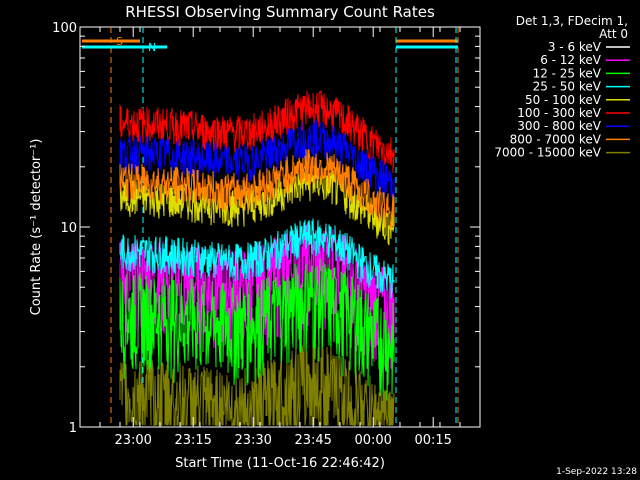  Describe the element at coordinates (571, 60) in the screenshot. I see `legend-entry: 6 - 12 keV` at that location.